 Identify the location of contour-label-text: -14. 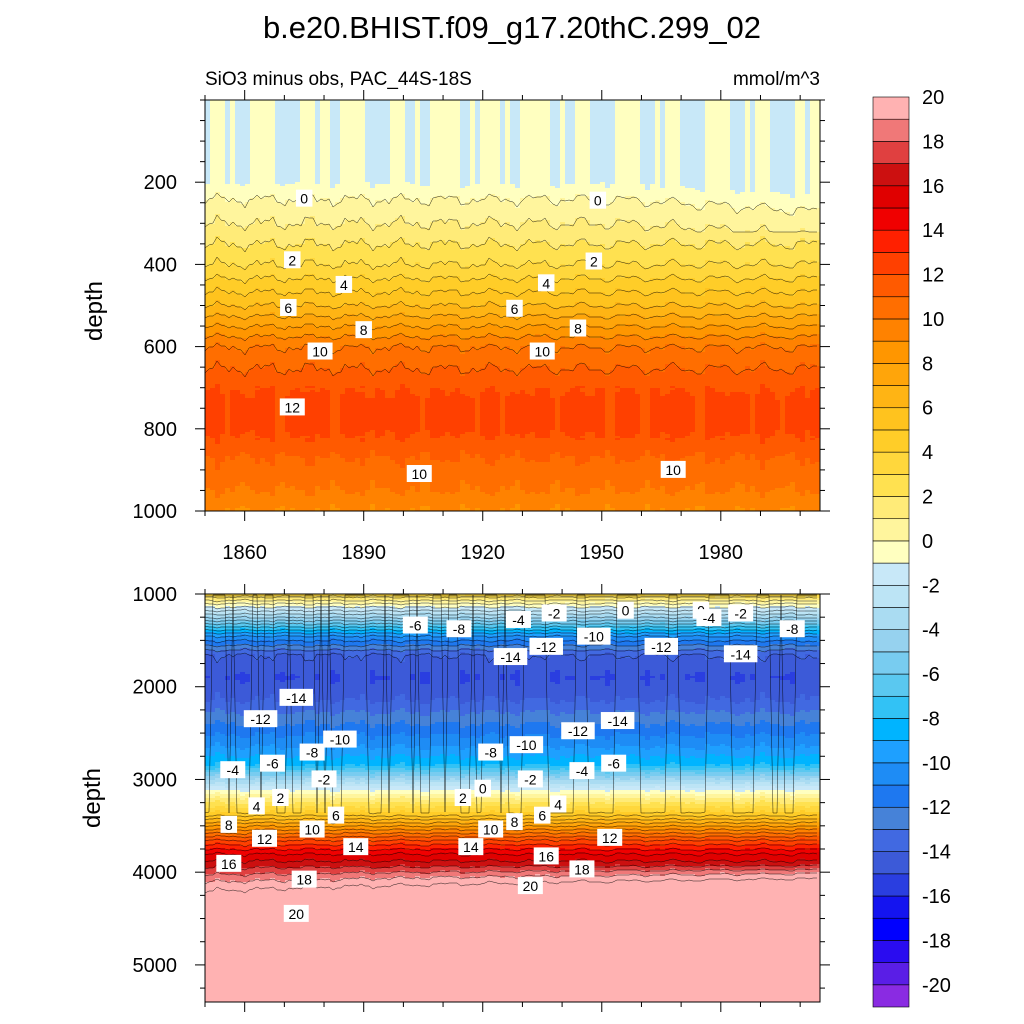
(741, 654).